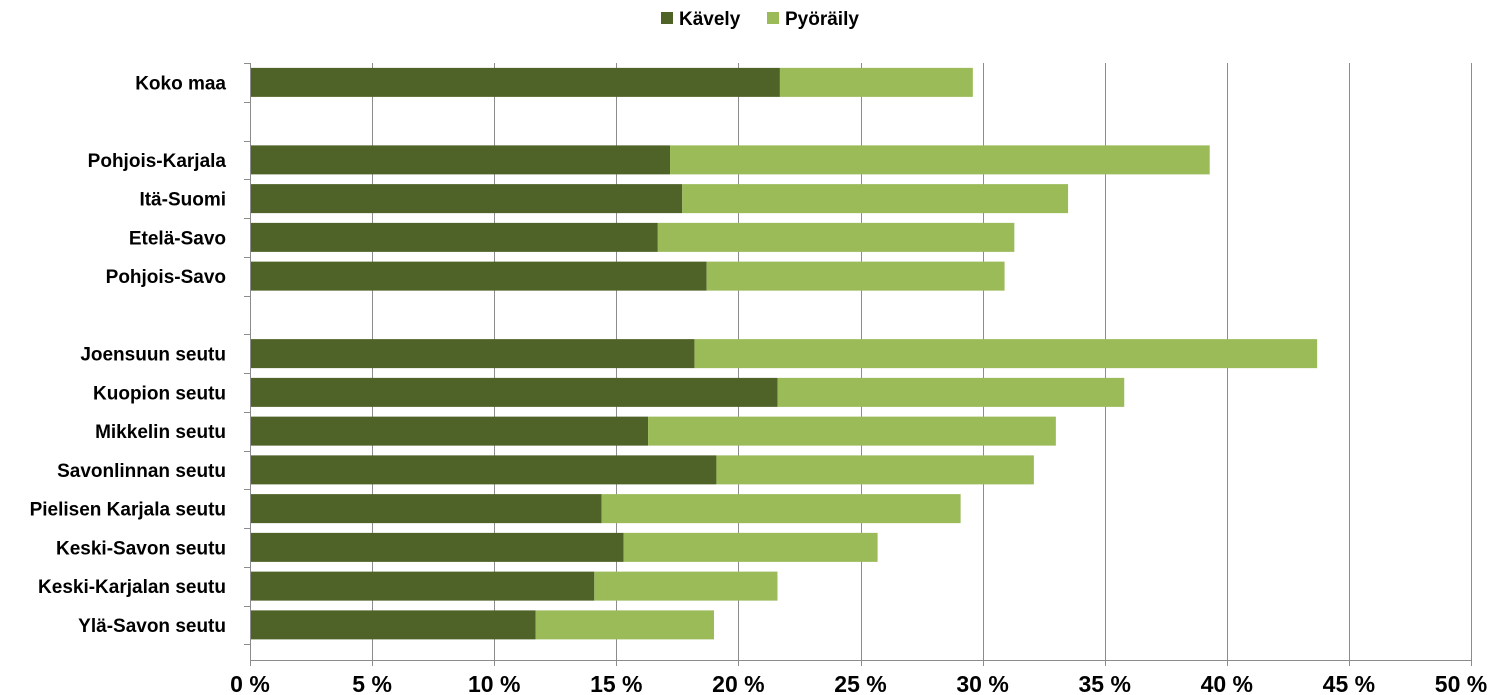  I want to click on category-label: Pielisen Karjala seutu, so click(128, 510).